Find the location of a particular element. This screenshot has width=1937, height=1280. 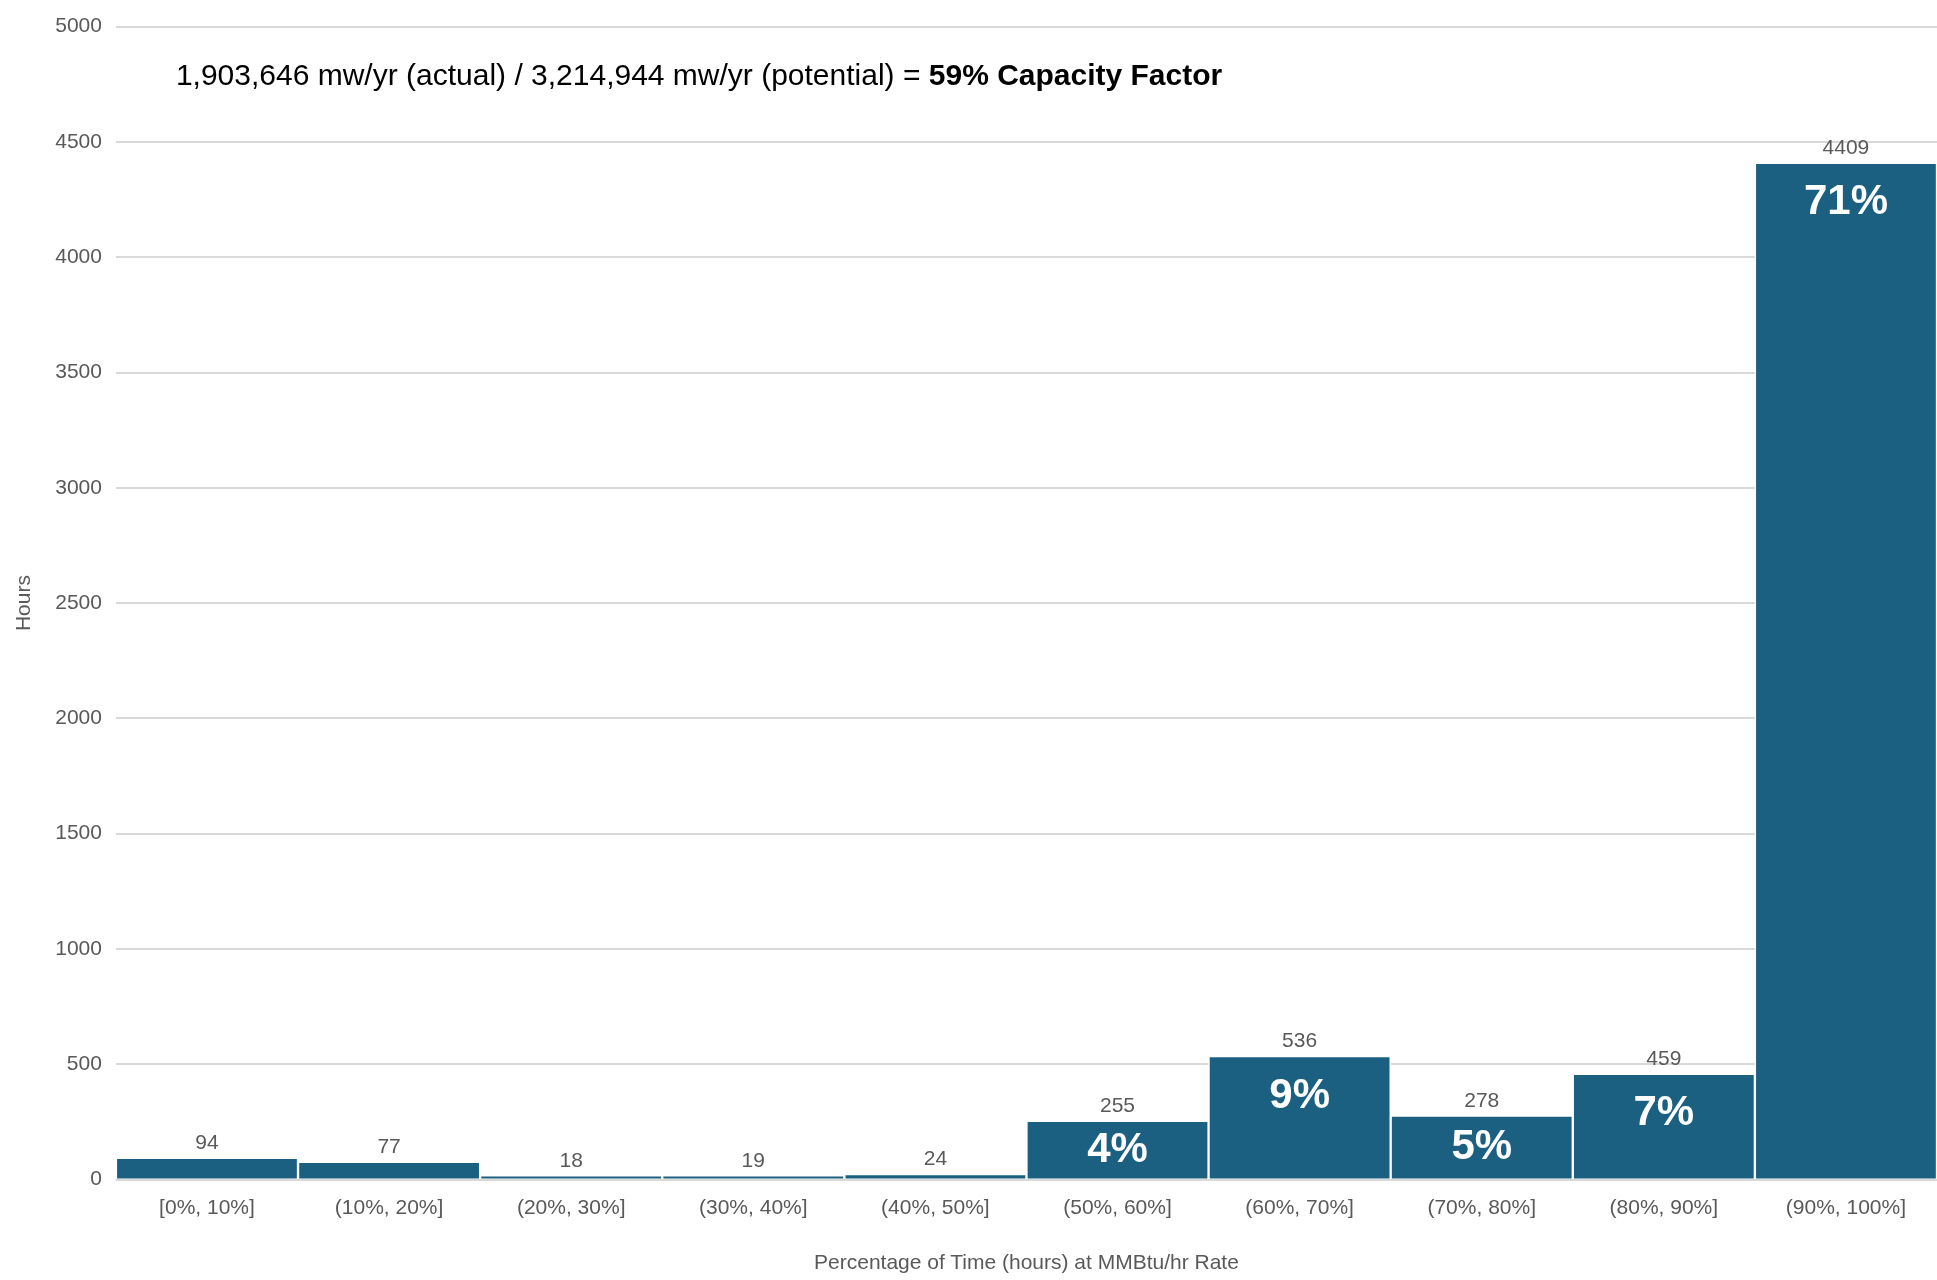

y-tick-label: 1500 is located at coordinates (78, 832).